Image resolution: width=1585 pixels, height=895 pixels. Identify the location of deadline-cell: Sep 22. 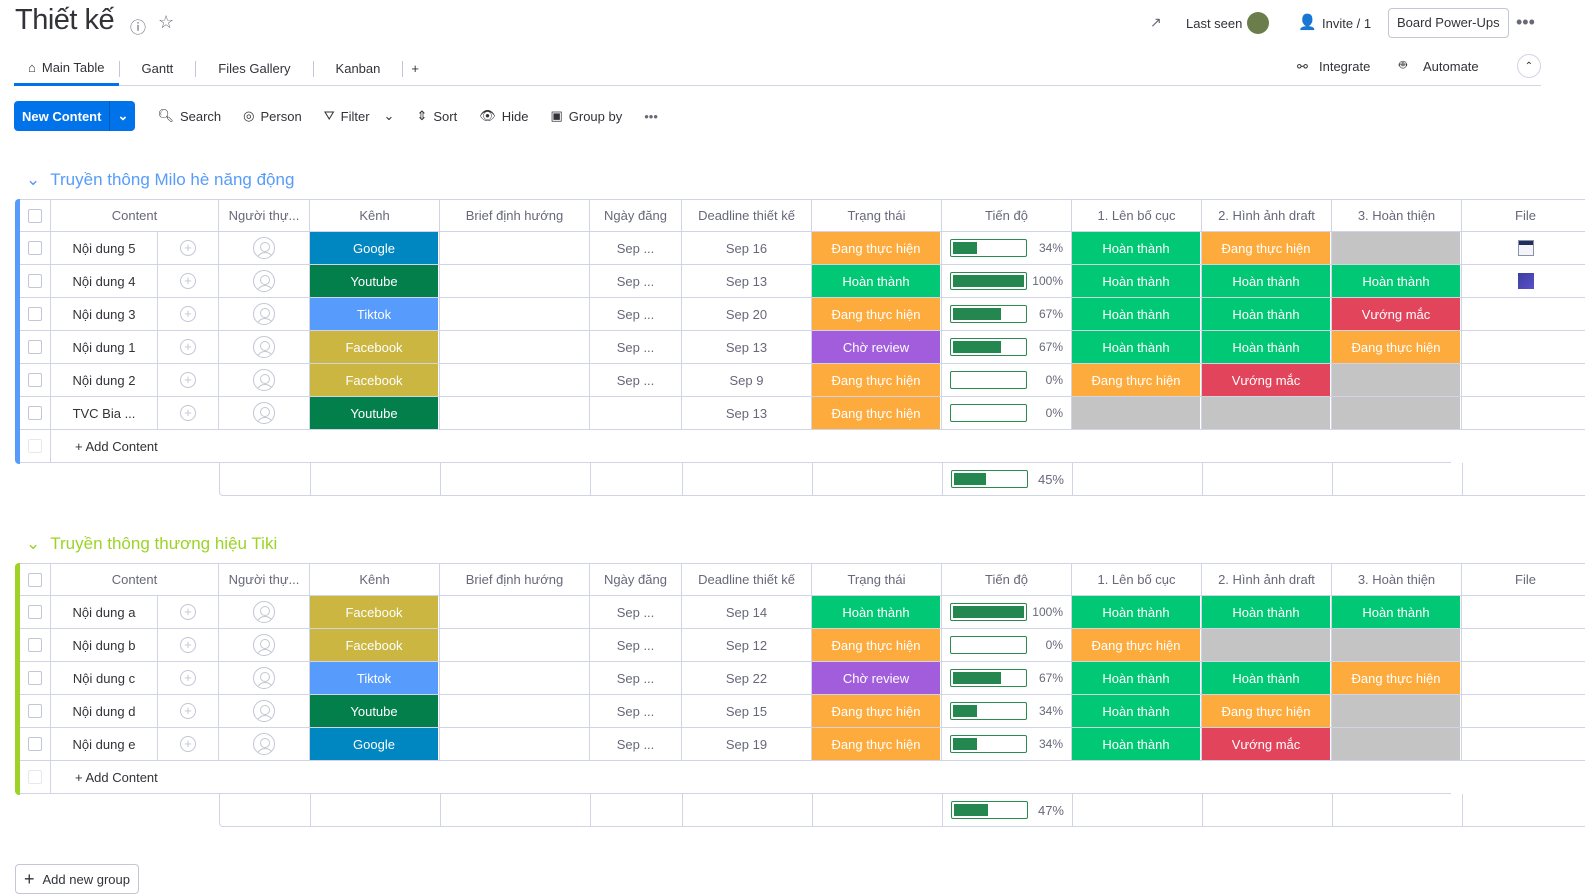
(747, 678).